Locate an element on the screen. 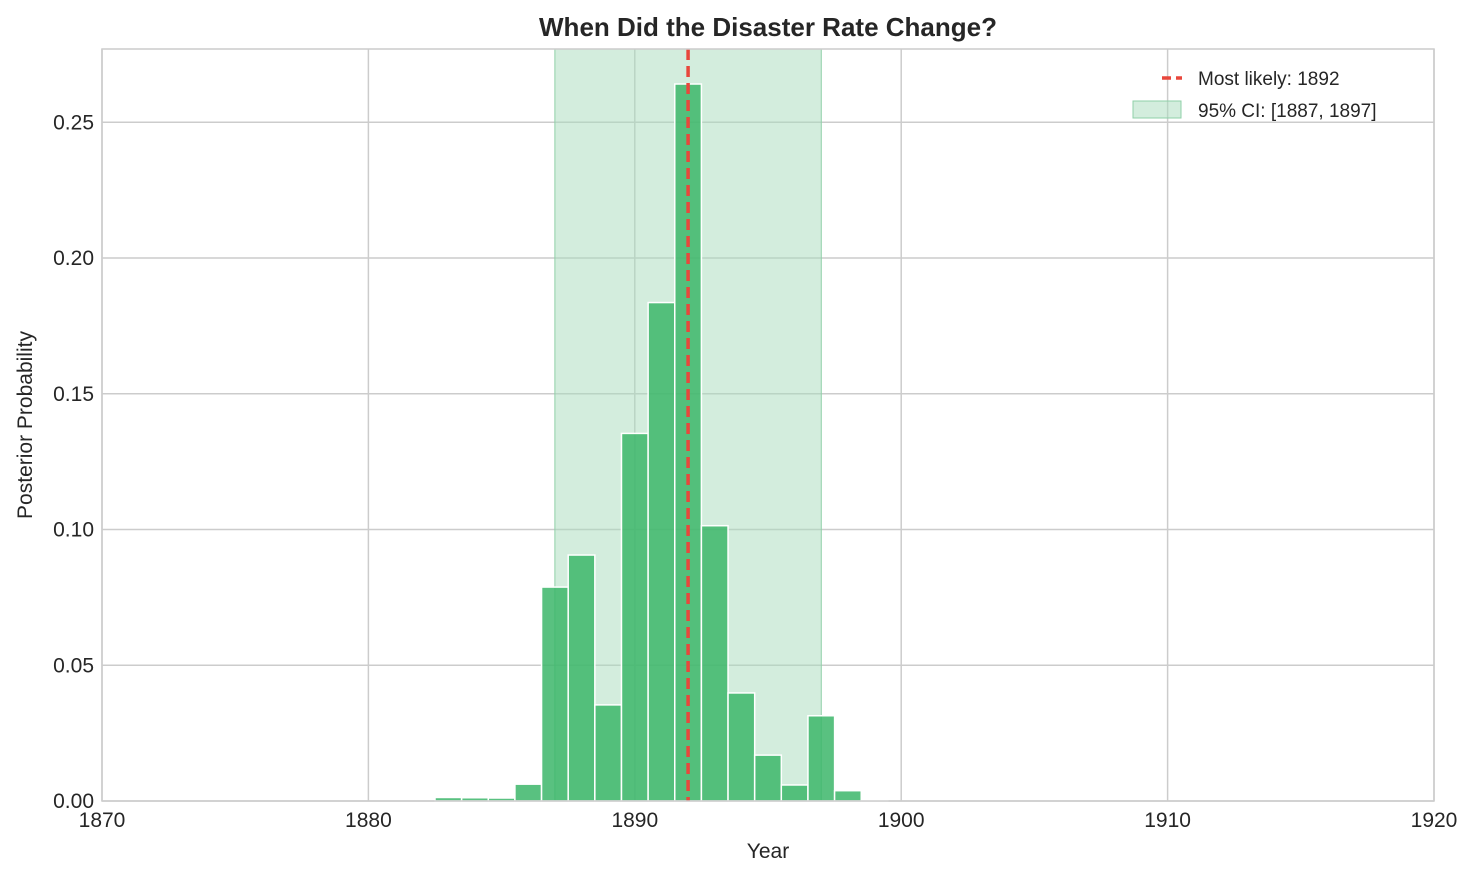 This screenshot has height=878, width=1476. x-tick-label: 1890 is located at coordinates (634, 820).